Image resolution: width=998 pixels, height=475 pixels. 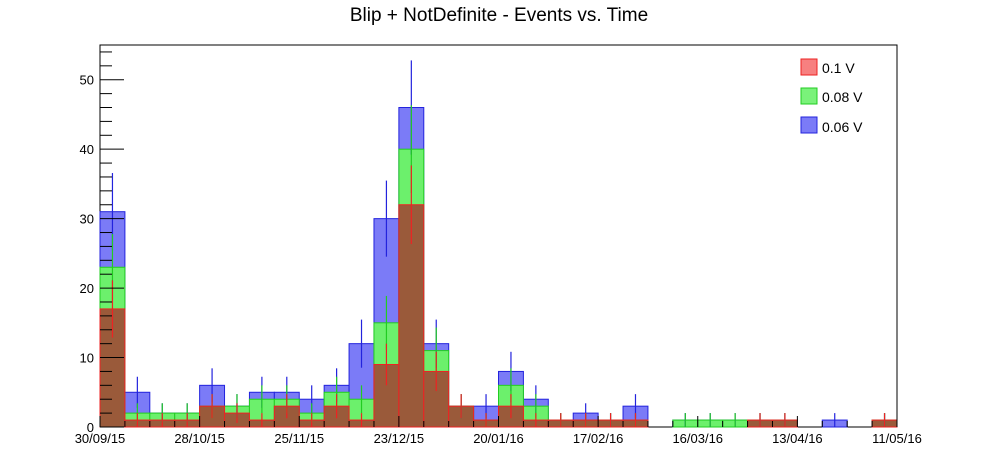 I want to click on x-tick-label-3: 23/12/15, so click(x=399, y=438).